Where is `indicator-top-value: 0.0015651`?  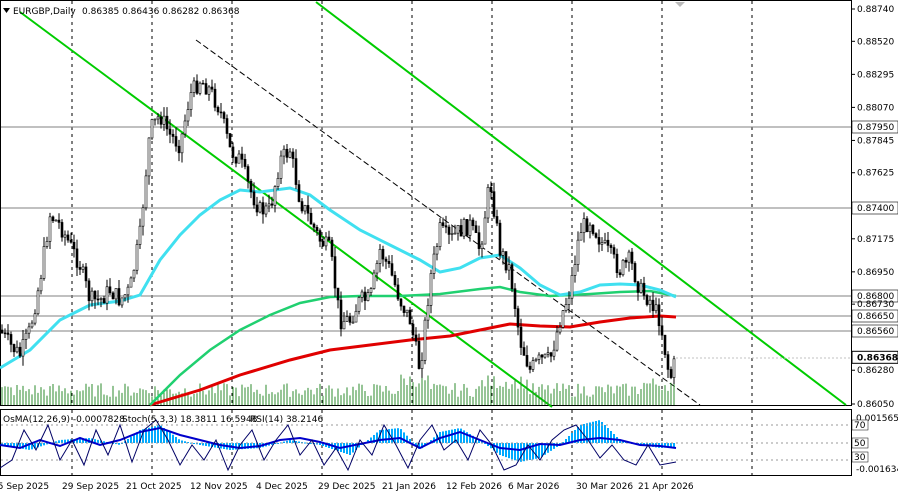 indicator-top-value: 0.0015651 is located at coordinates (877, 419).